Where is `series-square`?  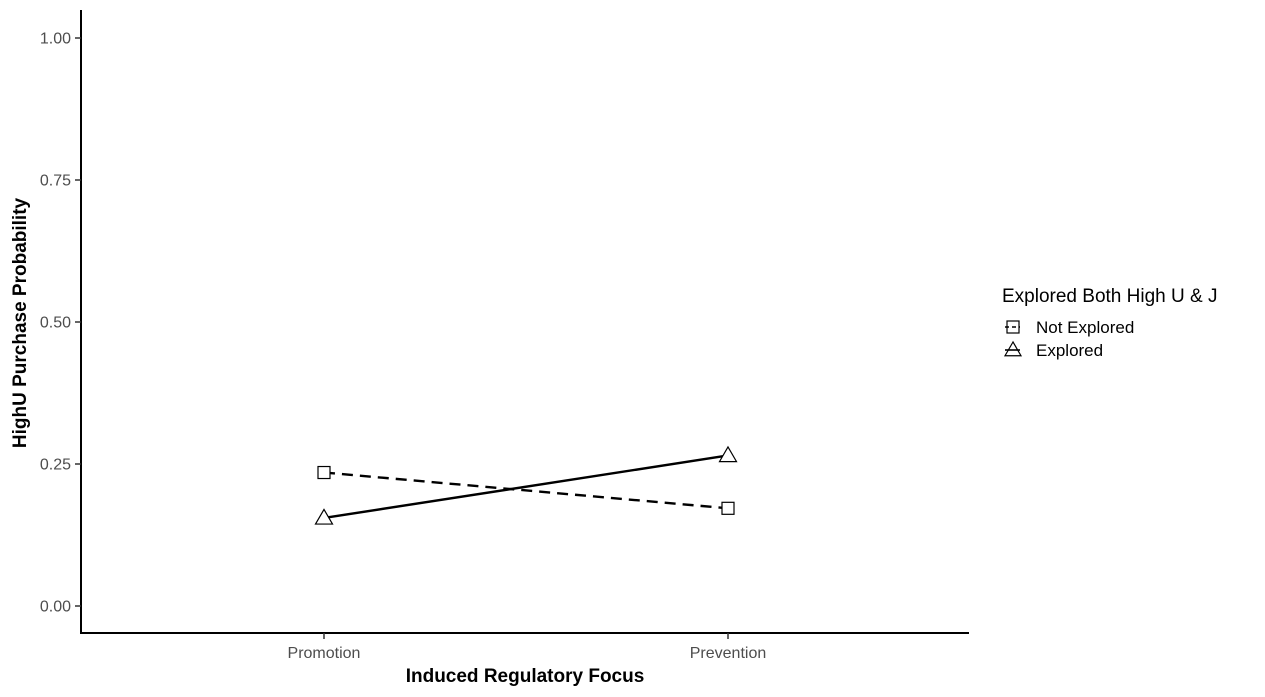 series-square is located at coordinates (526, 490).